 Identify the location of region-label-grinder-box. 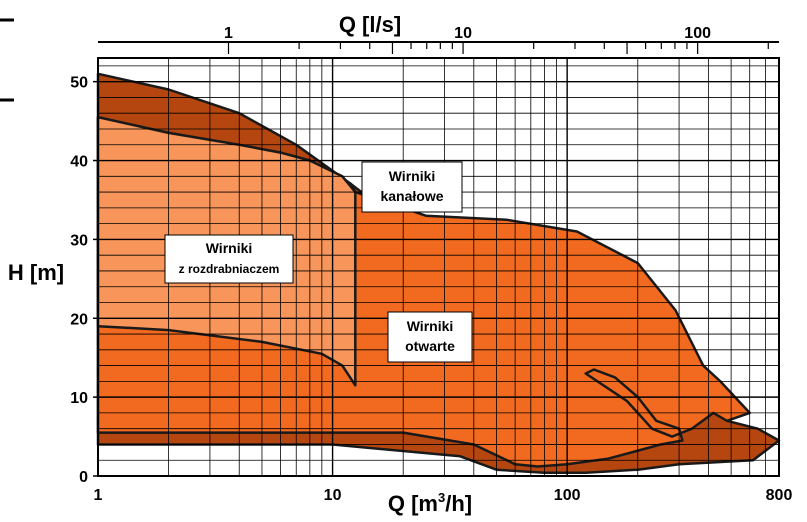
(229, 259).